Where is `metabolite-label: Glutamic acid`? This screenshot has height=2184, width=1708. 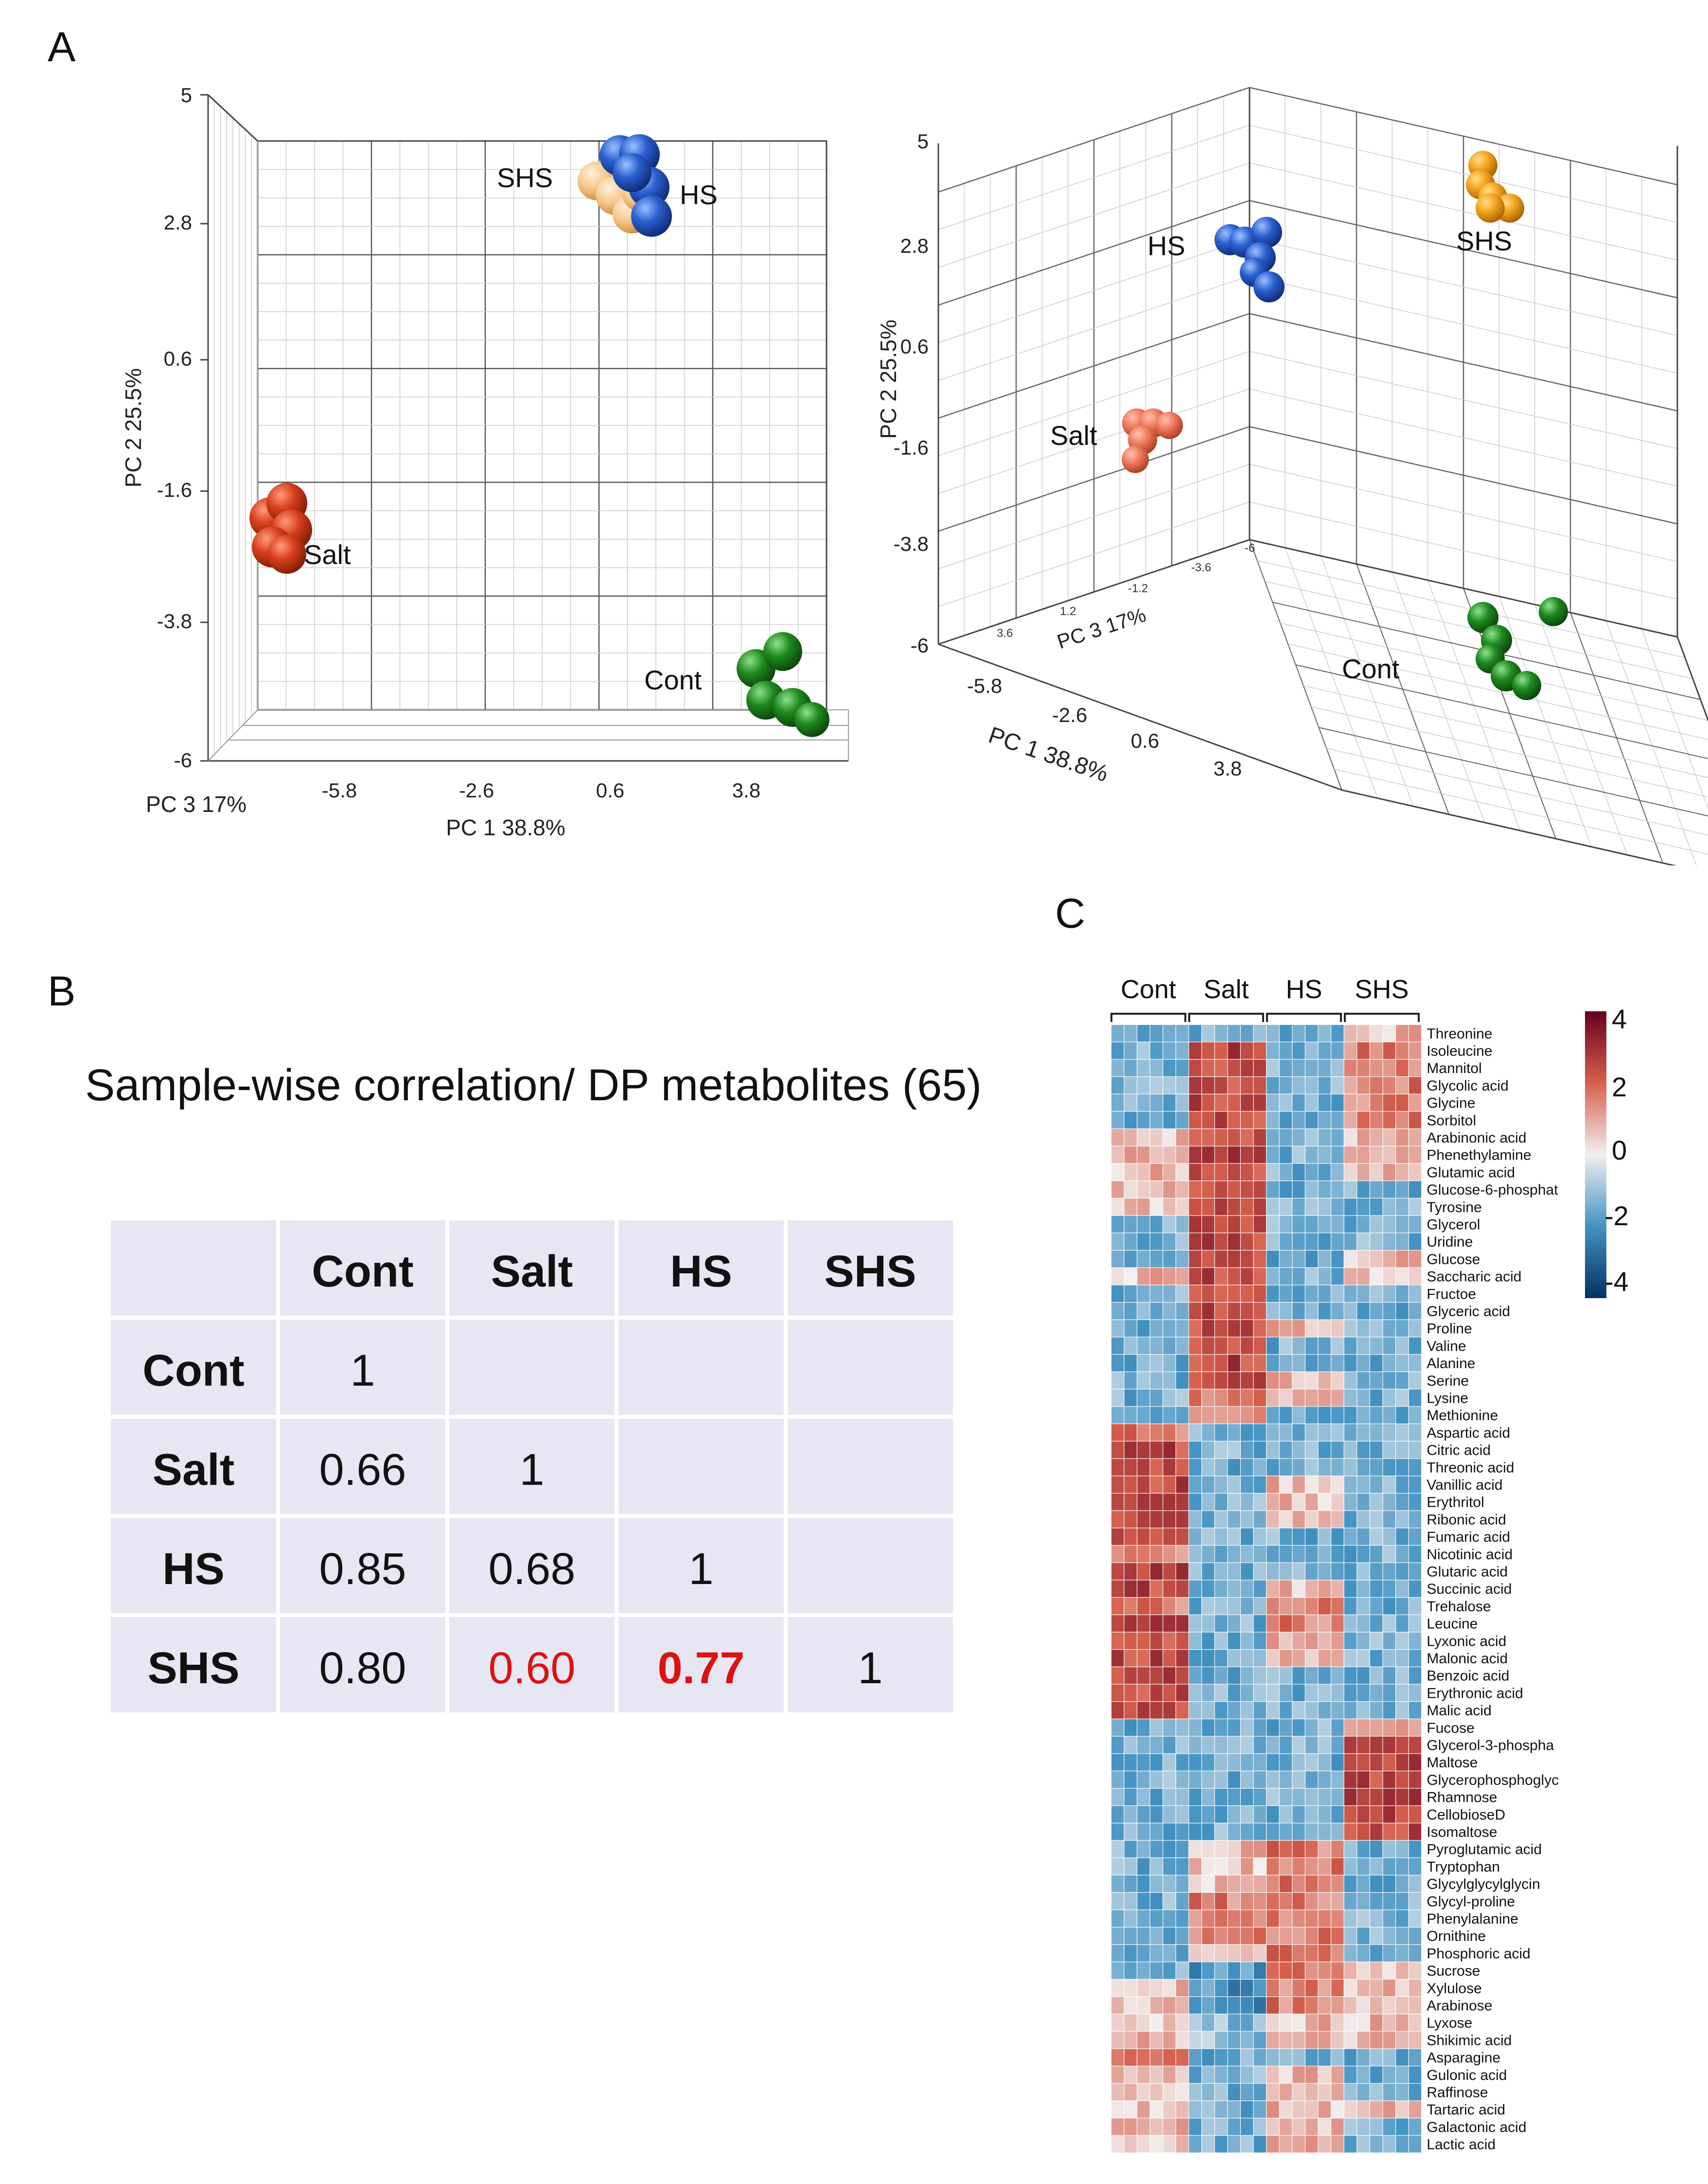 metabolite-label: Glutamic acid is located at coordinates (1470, 1172).